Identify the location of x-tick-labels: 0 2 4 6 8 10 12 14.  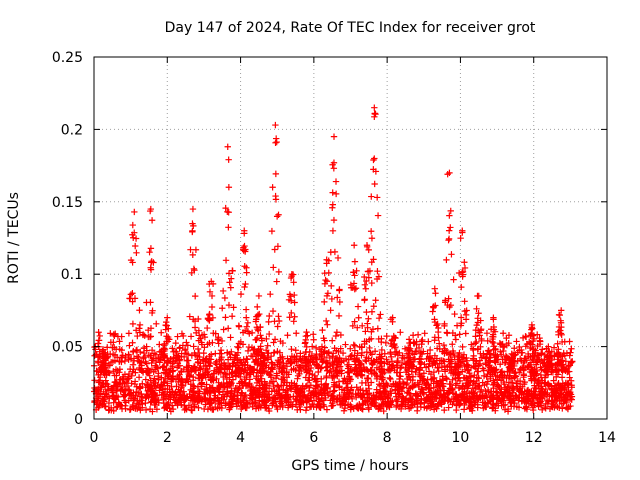
(353, 438).